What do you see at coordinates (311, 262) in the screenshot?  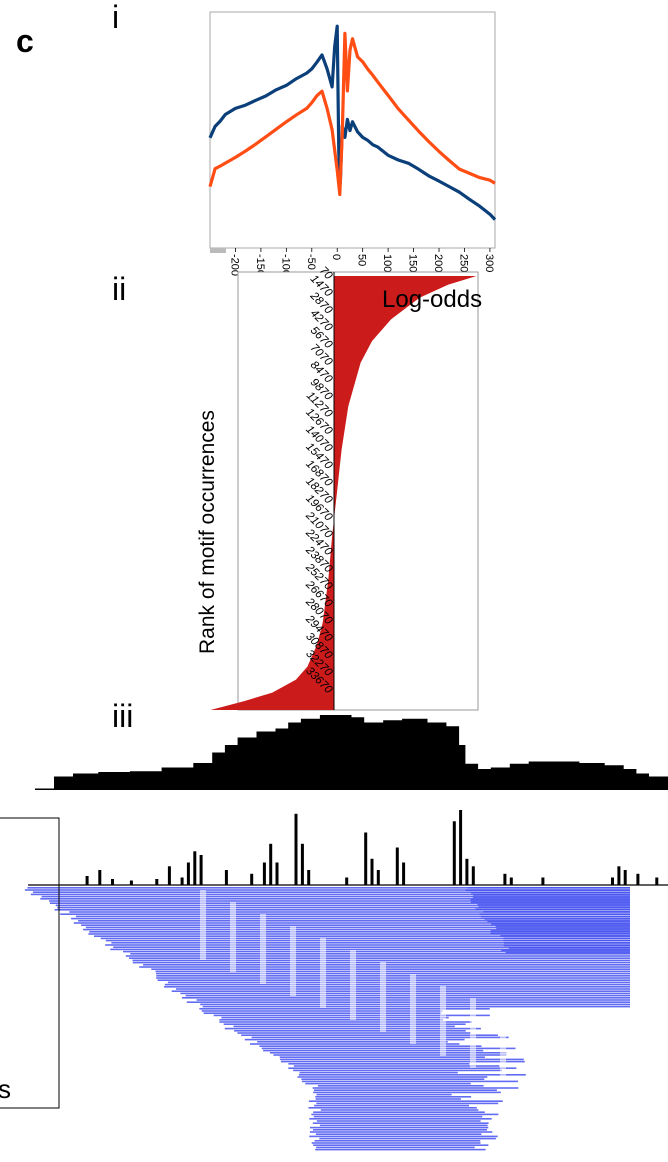 I see `panel-i-tick-label: -50` at bounding box center [311, 262].